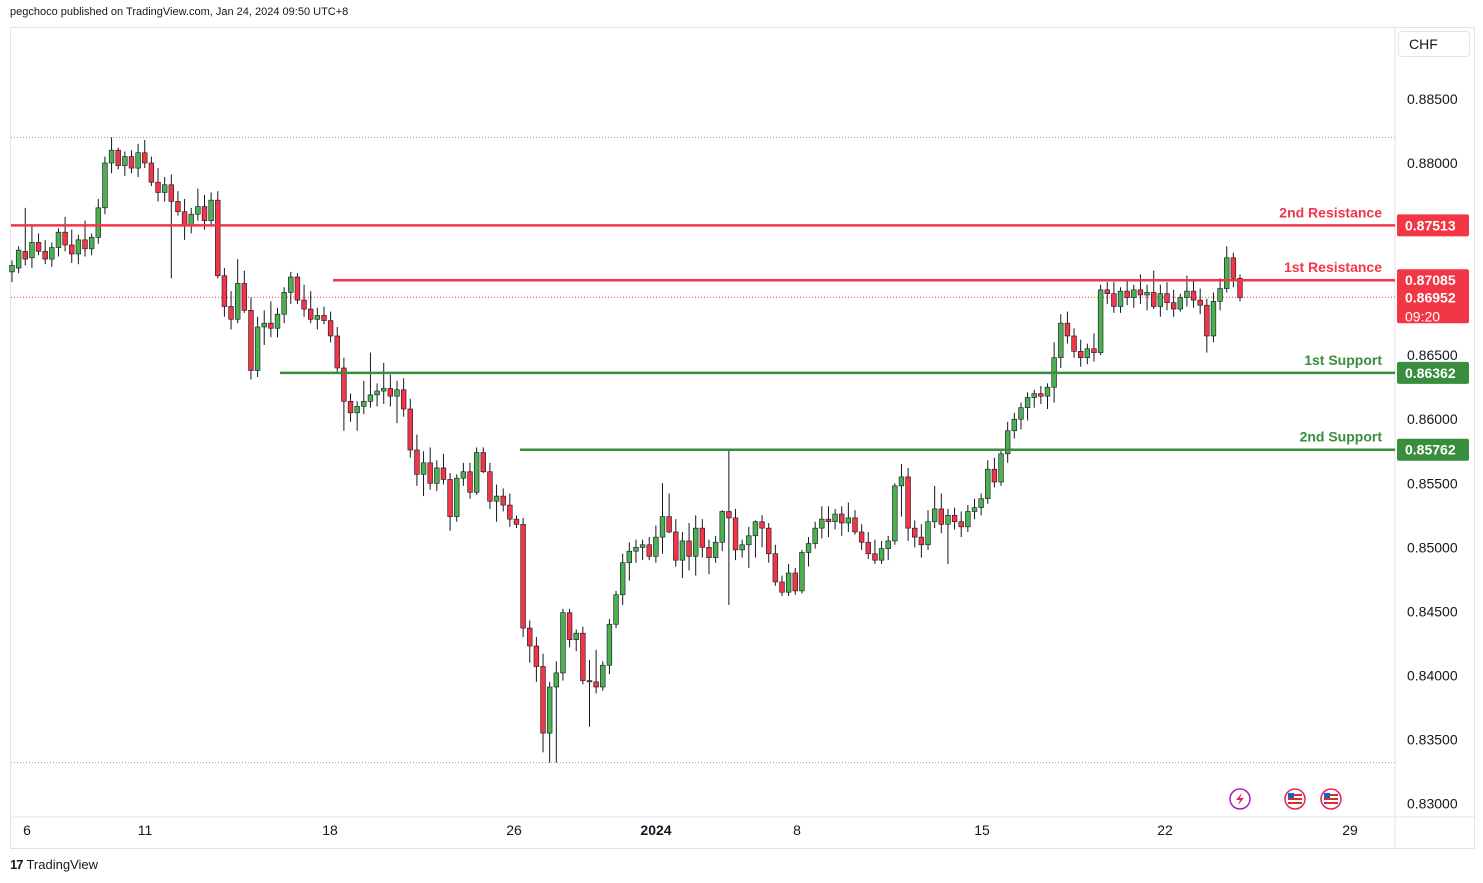  Describe the element at coordinates (54, 864) in the screenshot. I see `tradingview-logo: 17 TradingView` at that location.